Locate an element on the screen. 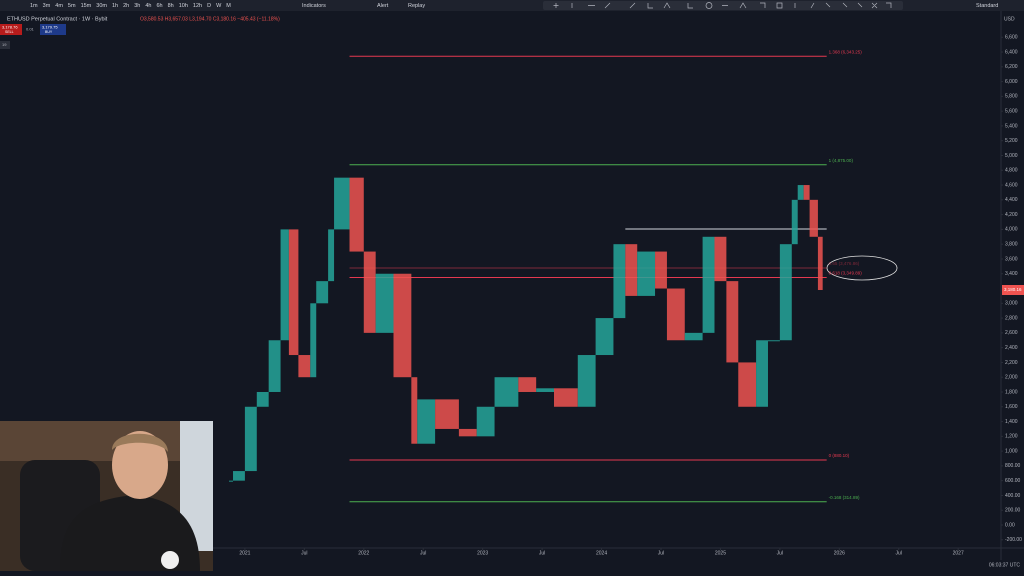  buy-price: 3,179.75 is located at coordinates (50, 27).